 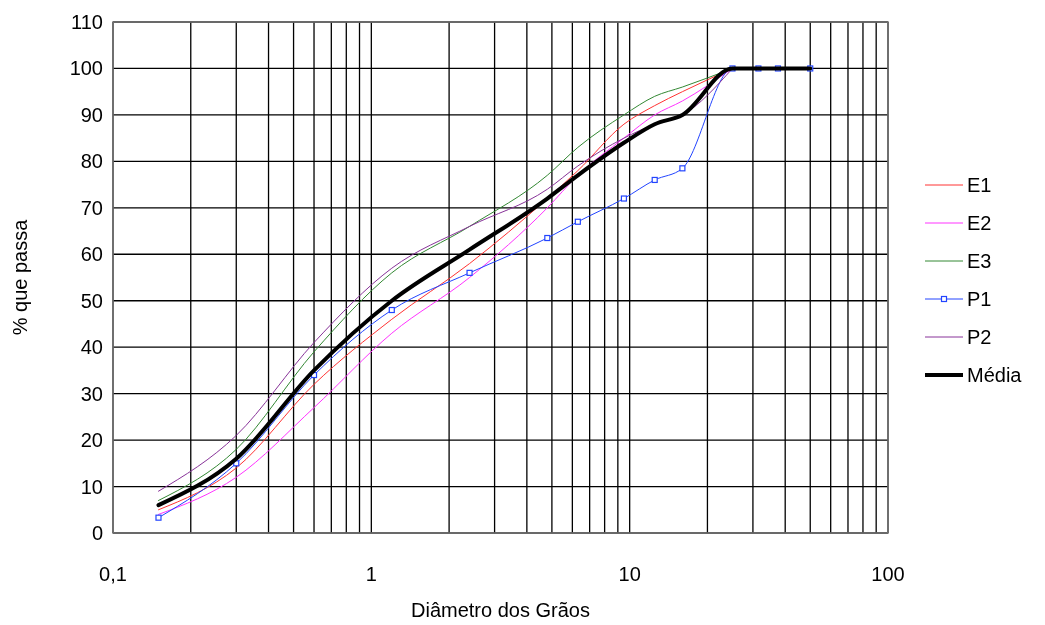 I want to click on y-tick-label: 60, so click(x=91, y=254).